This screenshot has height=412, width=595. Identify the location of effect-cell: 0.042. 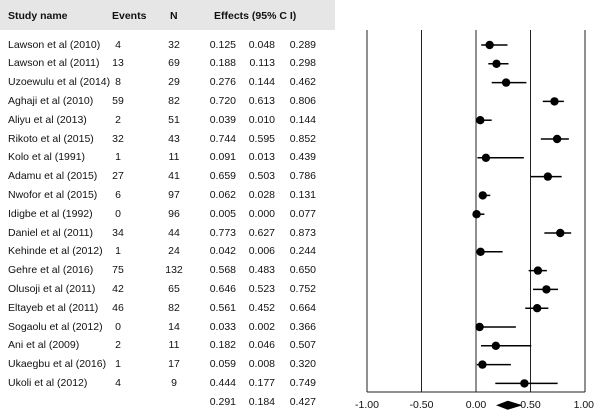
(222, 251).